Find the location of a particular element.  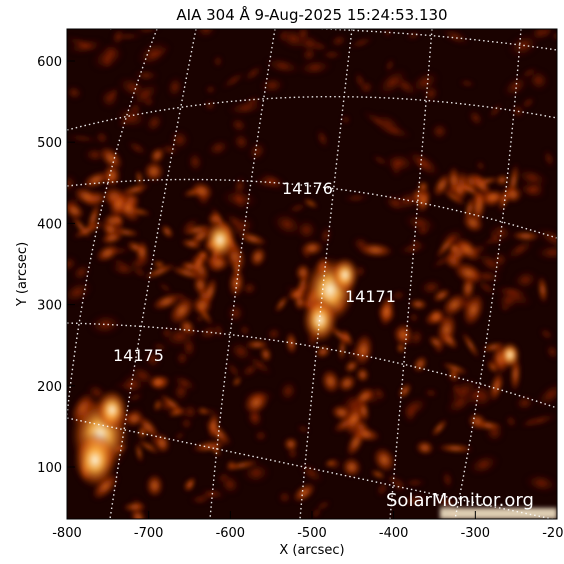

y-tick-label: 100 is located at coordinates (49, 468).